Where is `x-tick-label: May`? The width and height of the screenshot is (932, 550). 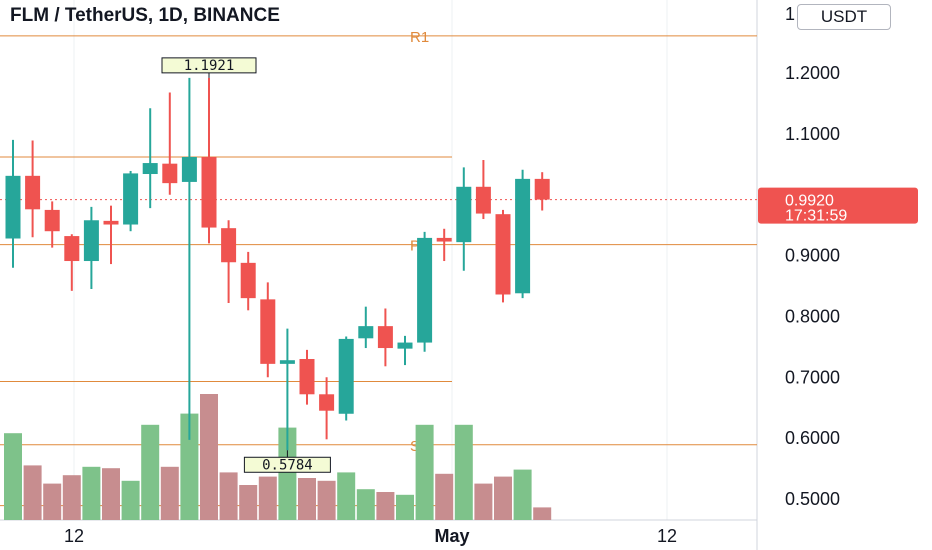 x-tick-label: May is located at coordinates (451, 536).